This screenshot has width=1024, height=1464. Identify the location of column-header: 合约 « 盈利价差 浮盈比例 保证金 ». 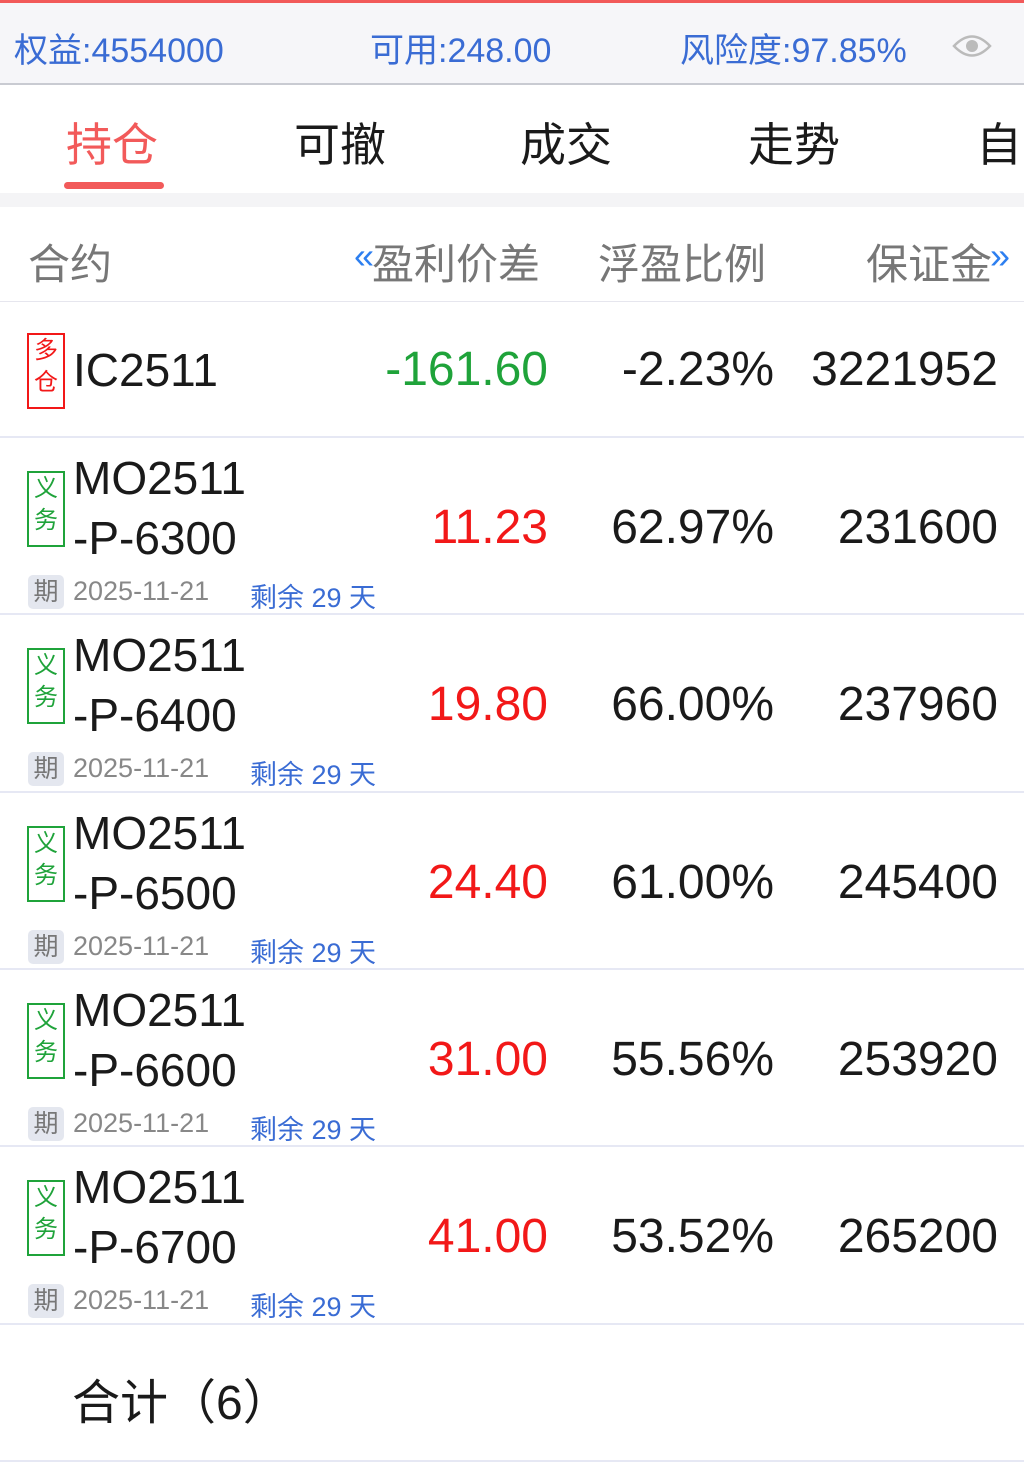
(512, 254).